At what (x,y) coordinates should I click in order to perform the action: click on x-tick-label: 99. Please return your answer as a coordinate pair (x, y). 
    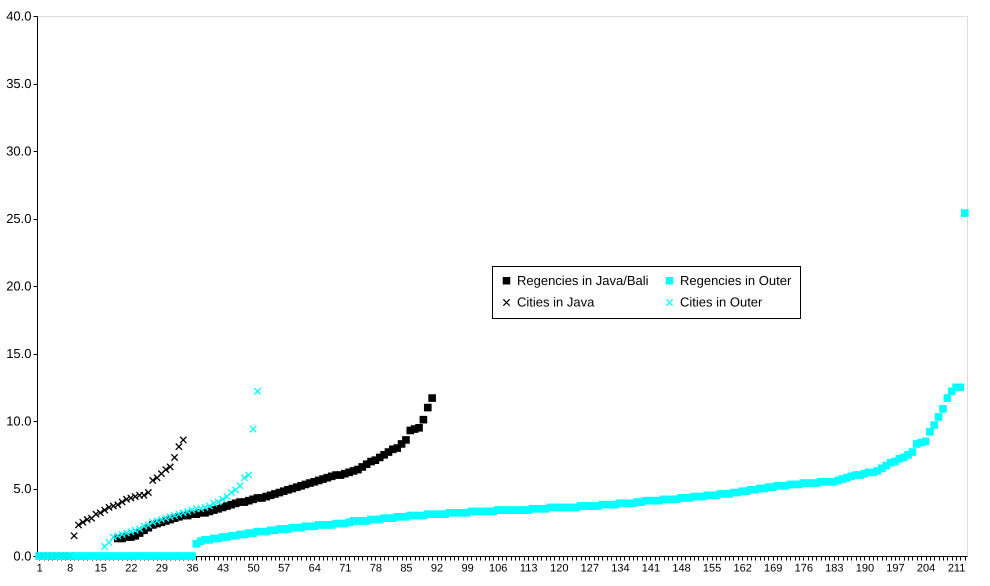
    Looking at the image, I should click on (467, 568).